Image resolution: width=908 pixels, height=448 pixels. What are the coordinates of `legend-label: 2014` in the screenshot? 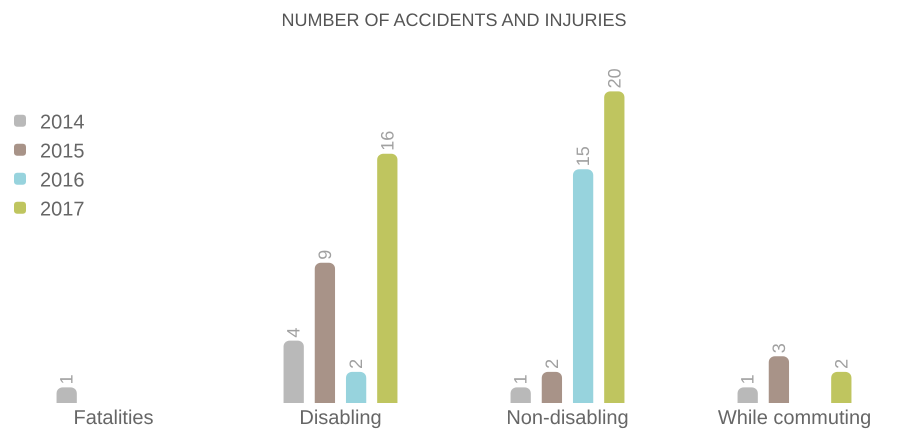 It's located at (62, 123).